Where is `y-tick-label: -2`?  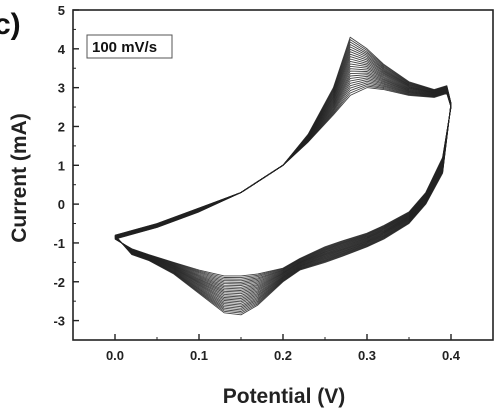 y-tick-label: -2 is located at coordinates (59, 282).